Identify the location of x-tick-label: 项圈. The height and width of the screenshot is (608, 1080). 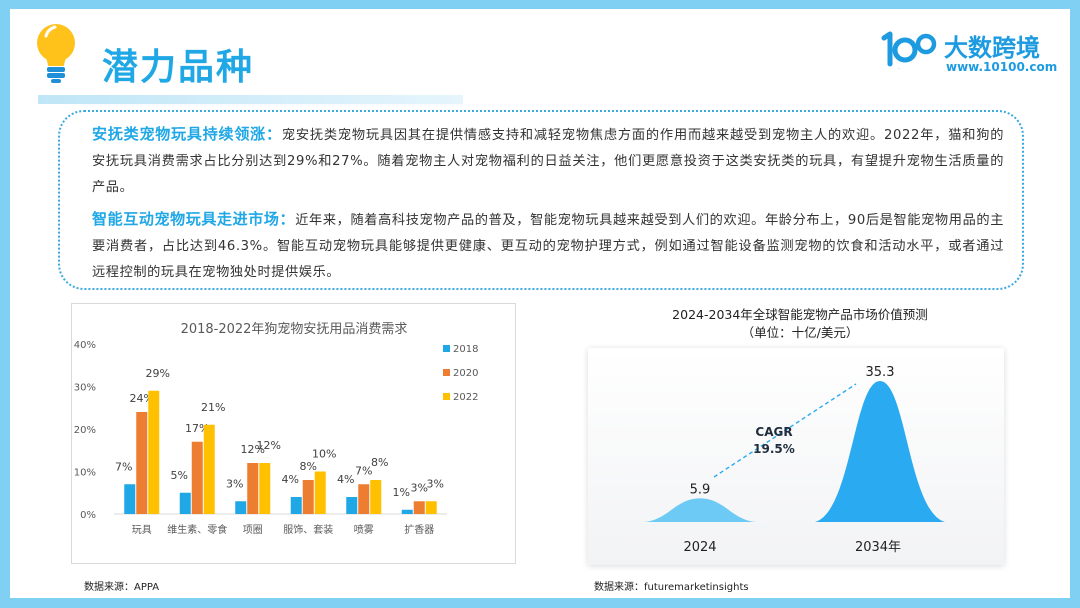
(253, 530).